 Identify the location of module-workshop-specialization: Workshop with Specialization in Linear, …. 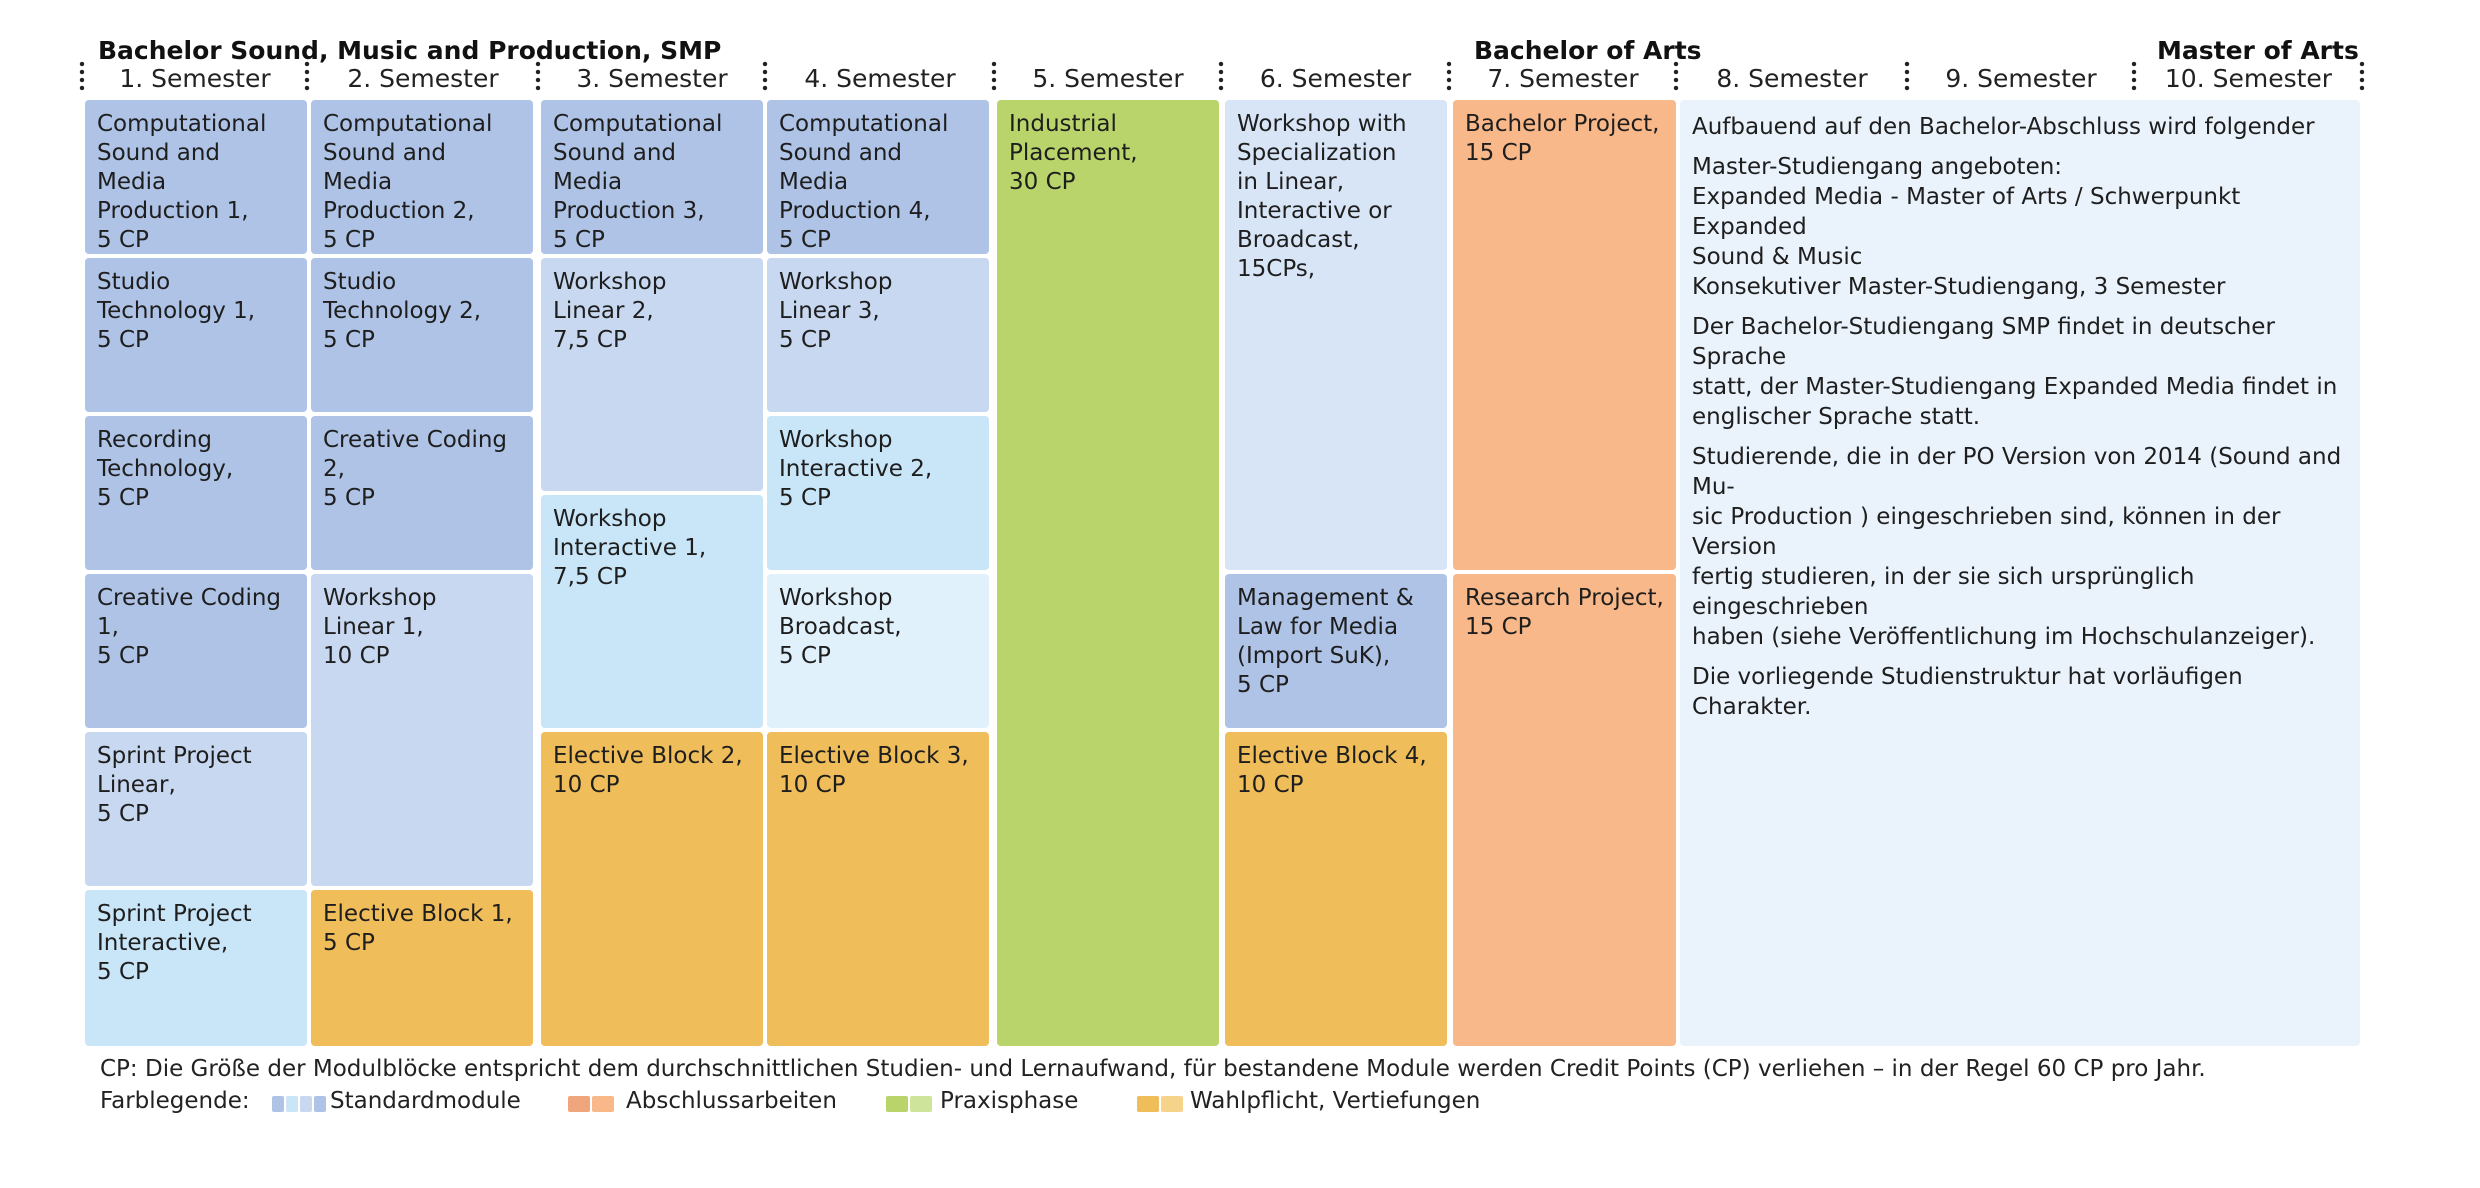
(1336, 335).